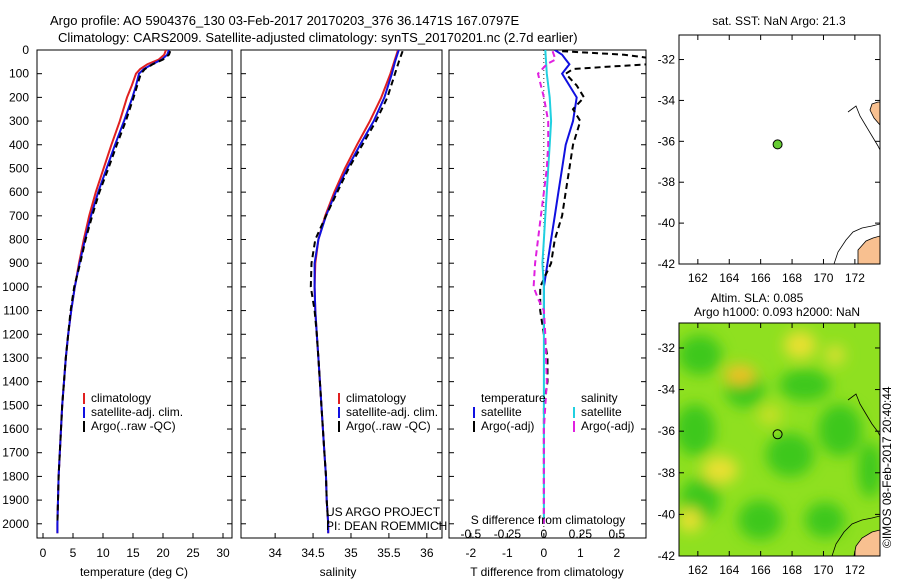  I want to click on x-tick-label: 166, so click(761, 570).